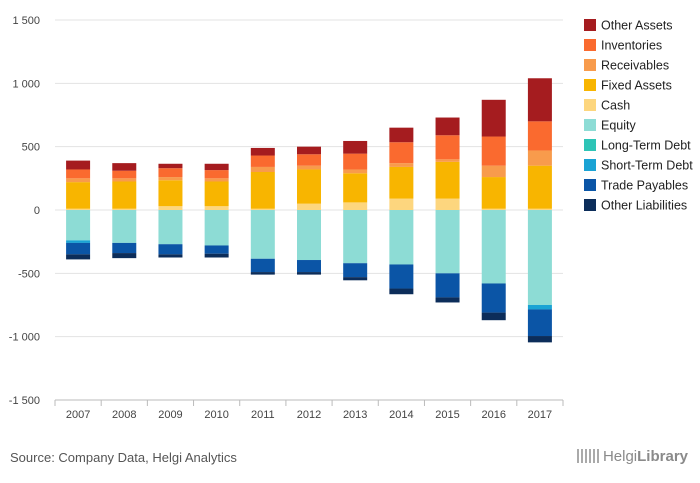  Describe the element at coordinates (635, 66) in the screenshot. I see `legend-item-receivables: Receivables` at that location.